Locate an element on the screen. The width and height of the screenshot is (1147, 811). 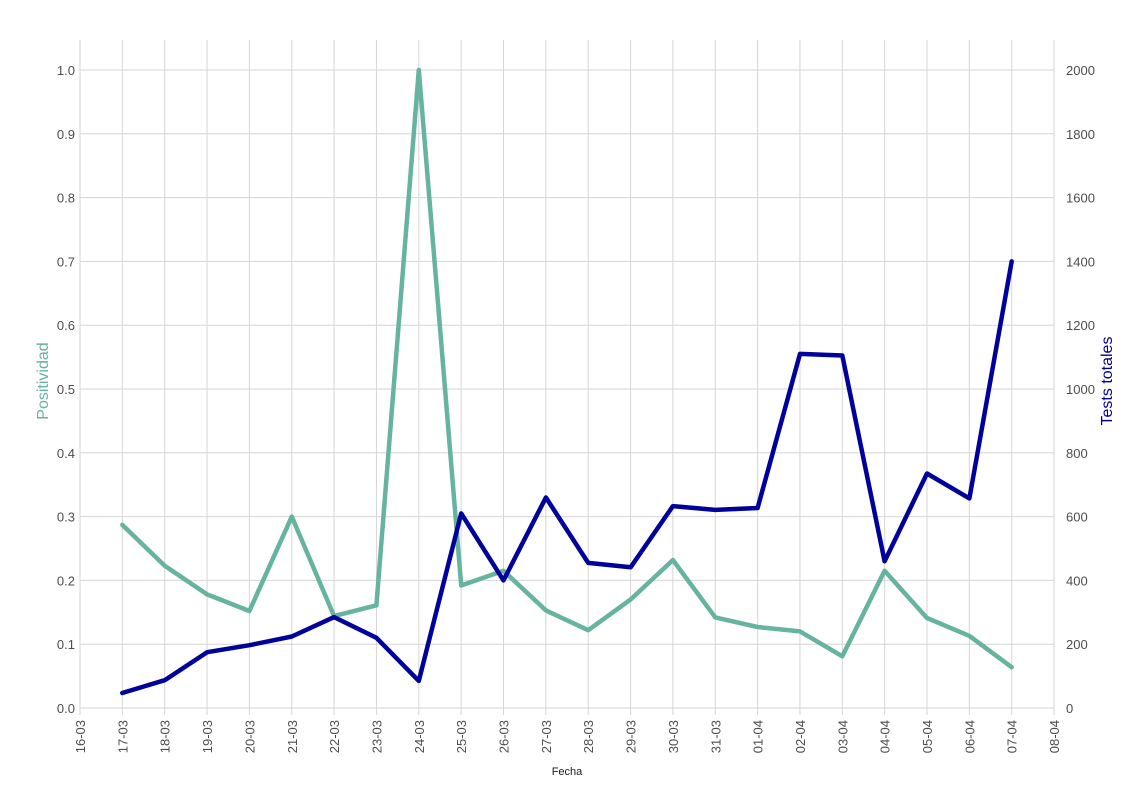
x-tick-label: 26-03 is located at coordinates (504, 736).